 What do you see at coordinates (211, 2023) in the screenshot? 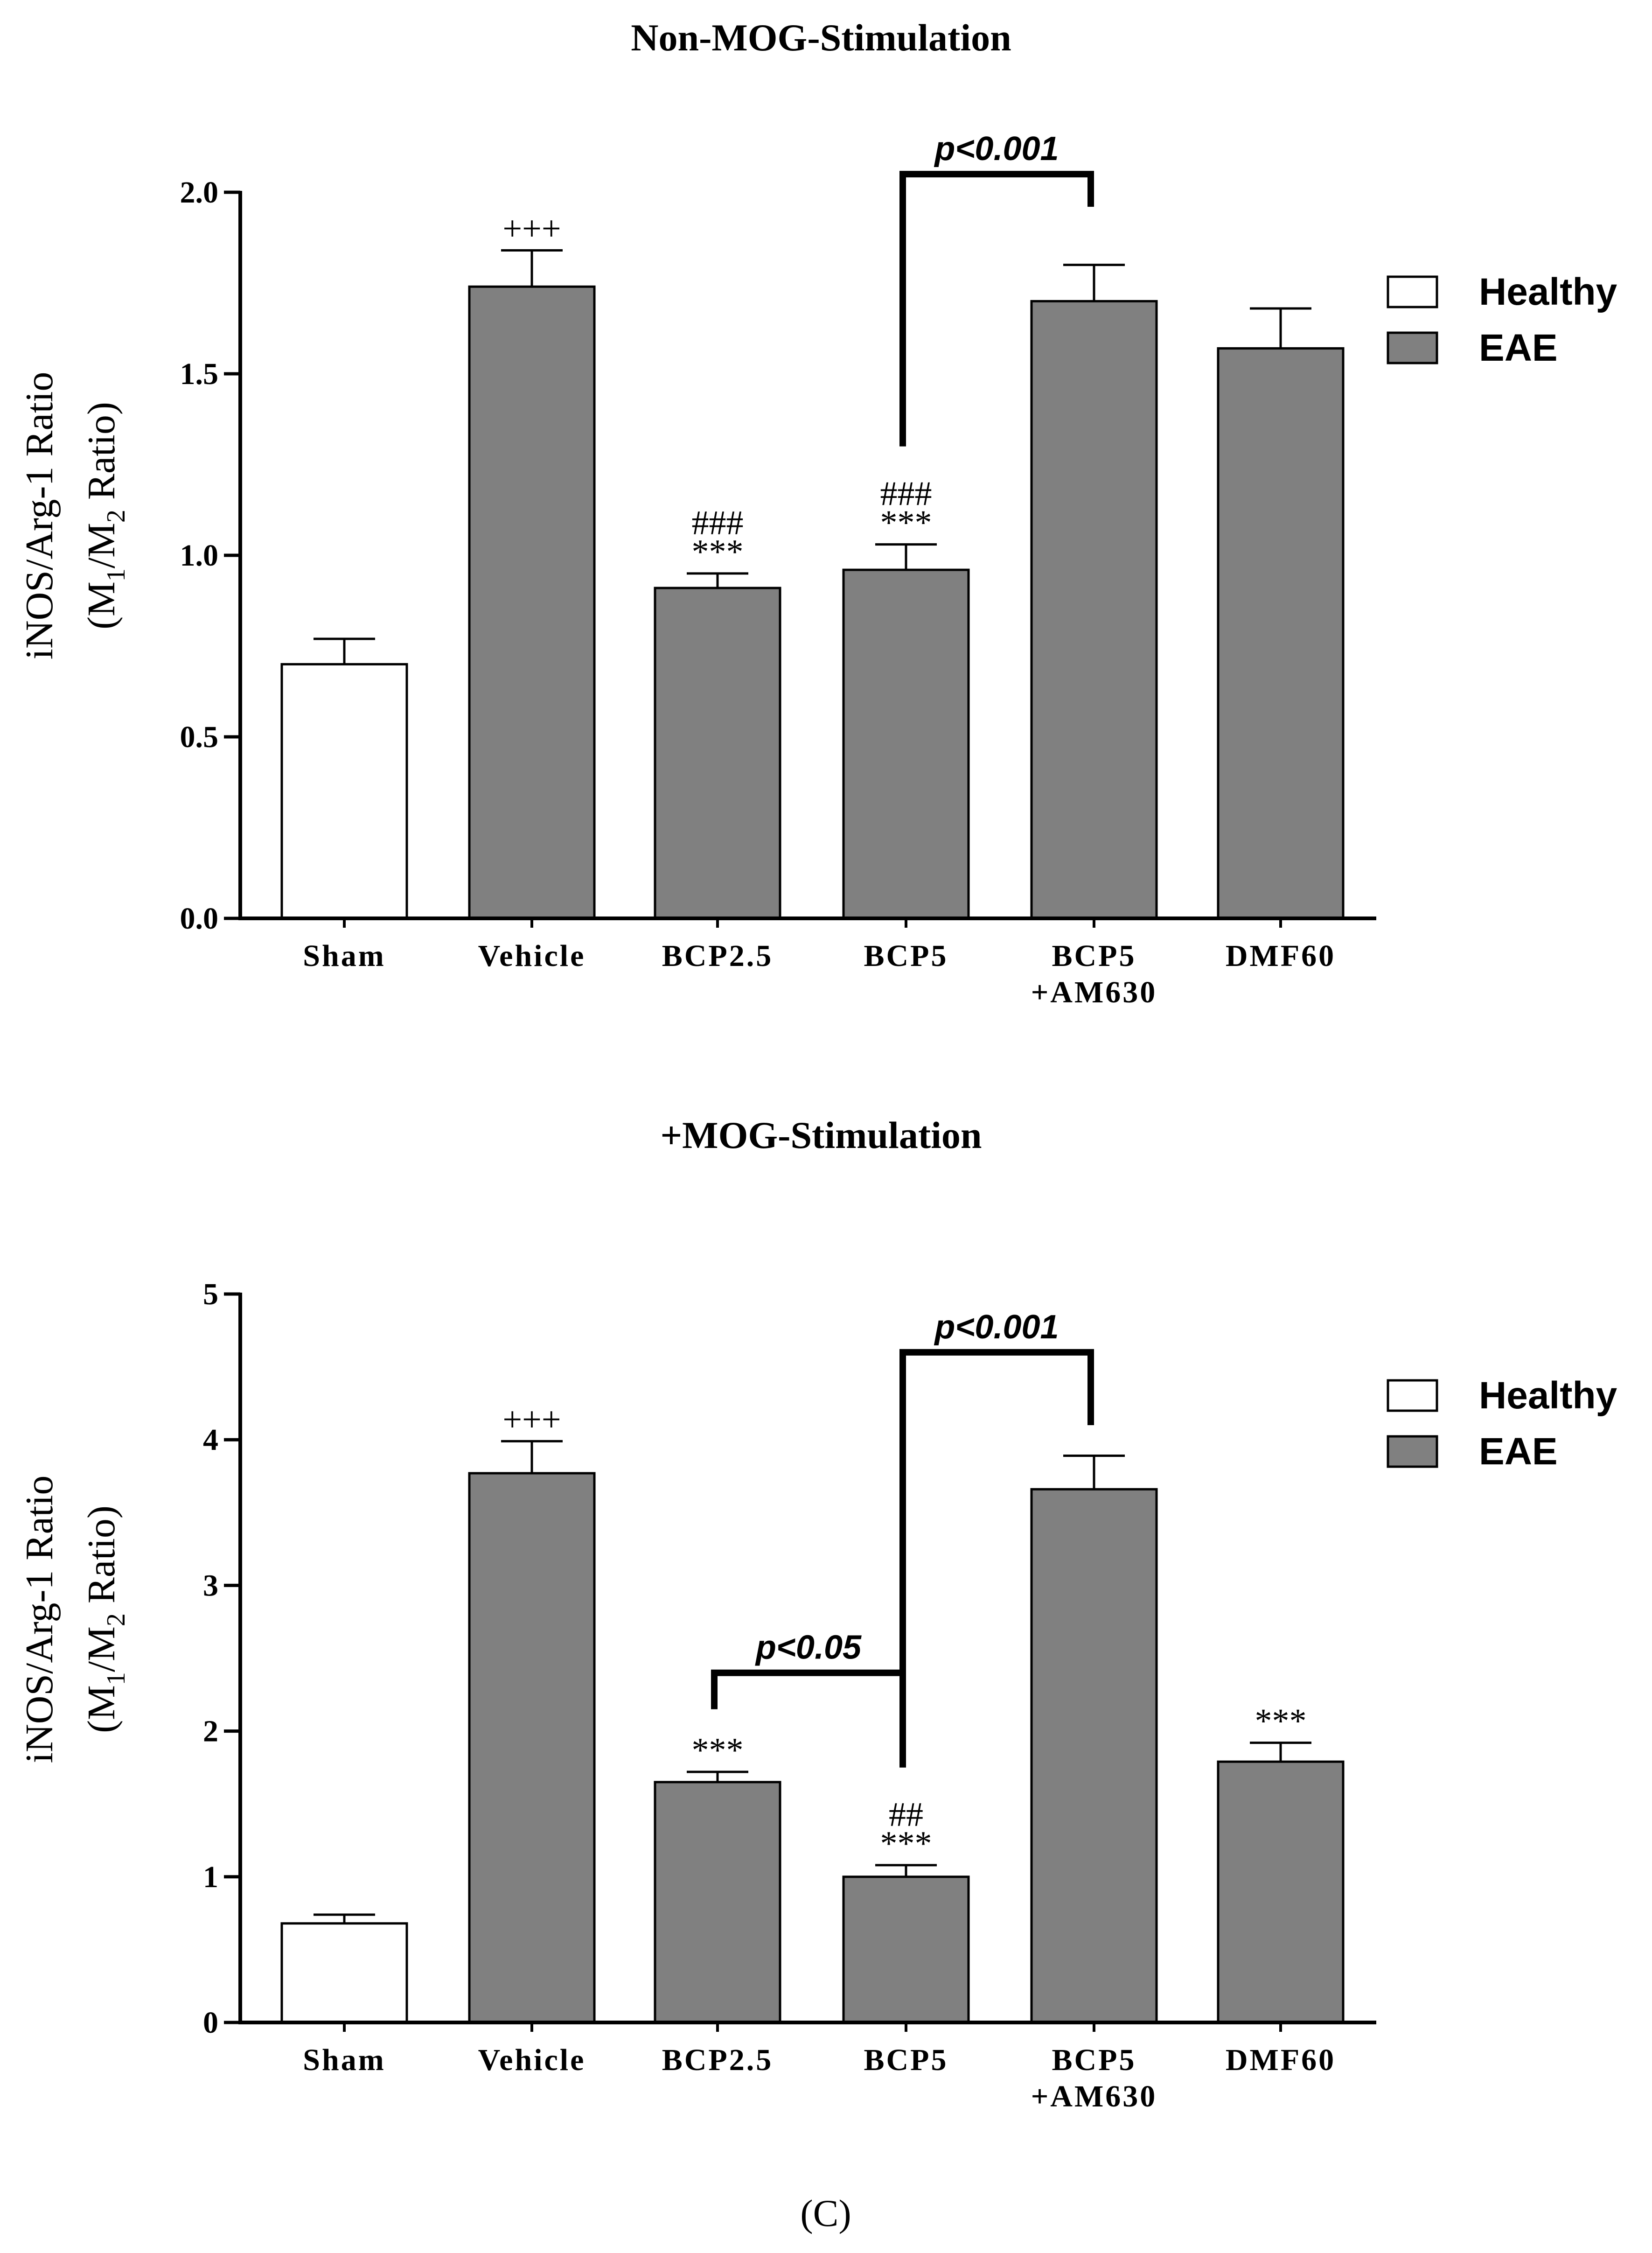
I see `y-tick-label: 0` at bounding box center [211, 2023].